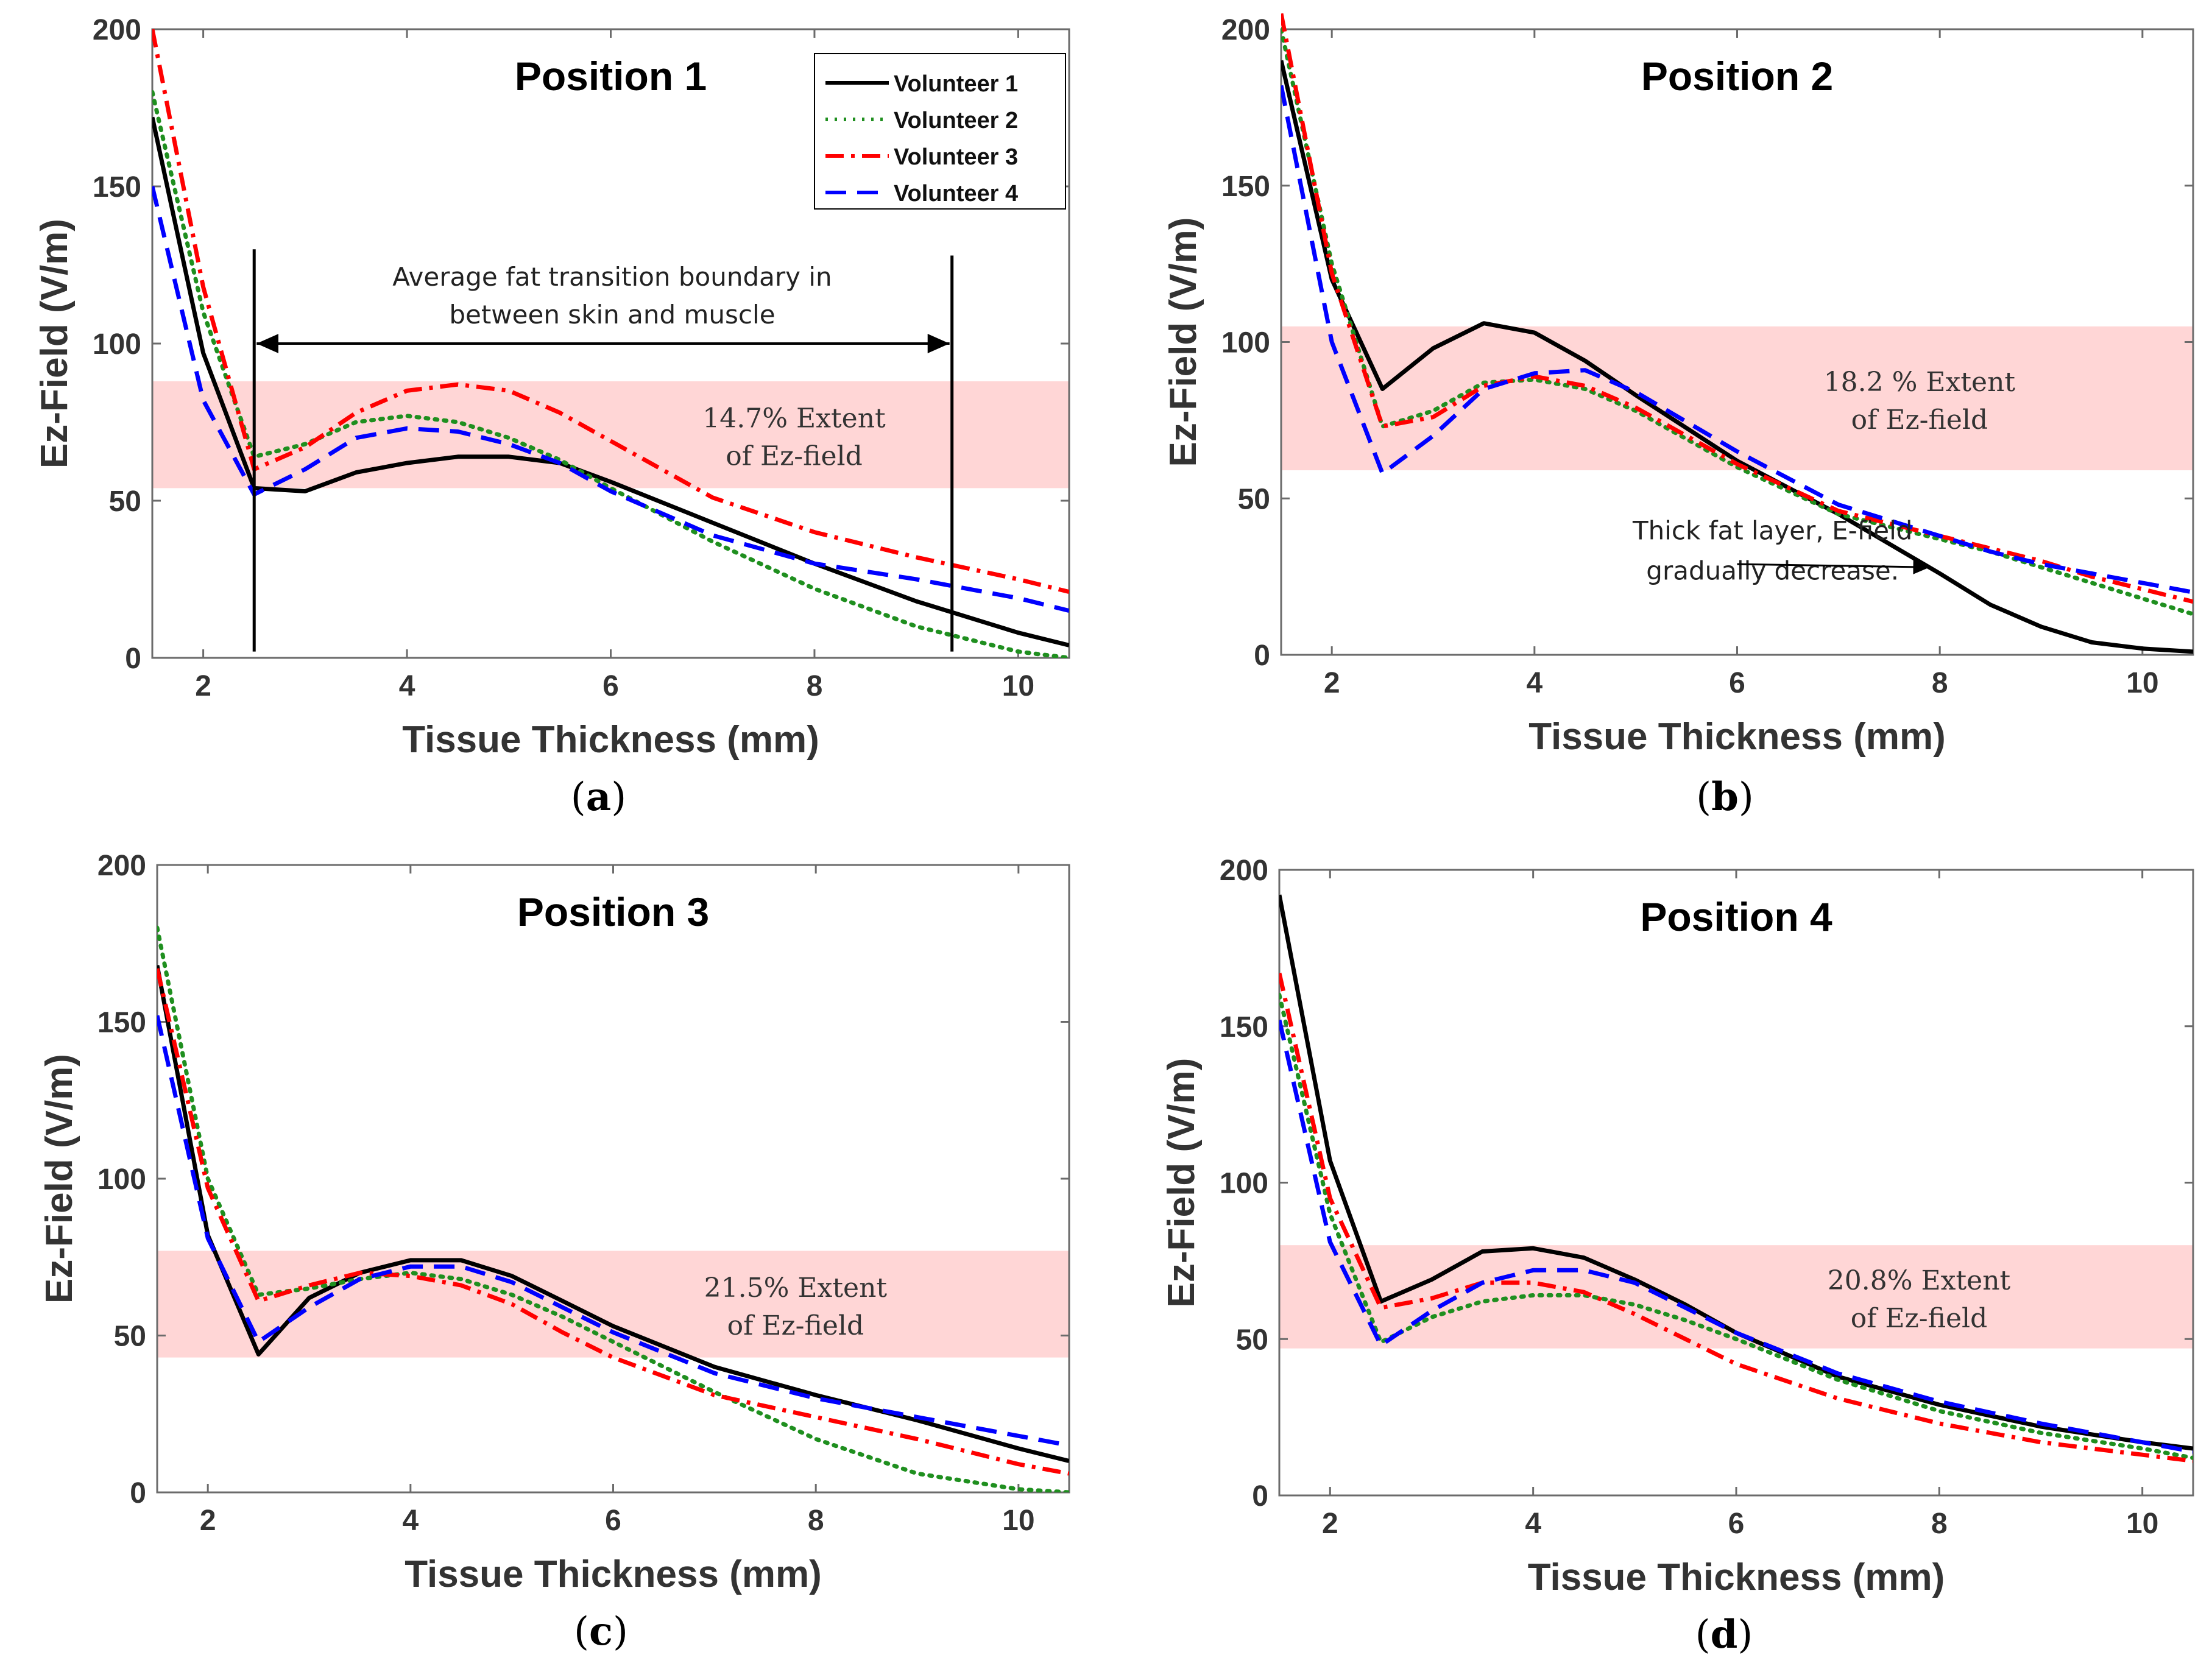 The height and width of the screenshot is (1680, 2212). Describe the element at coordinates (610, 435) in the screenshot. I see `extent-band` at that location.